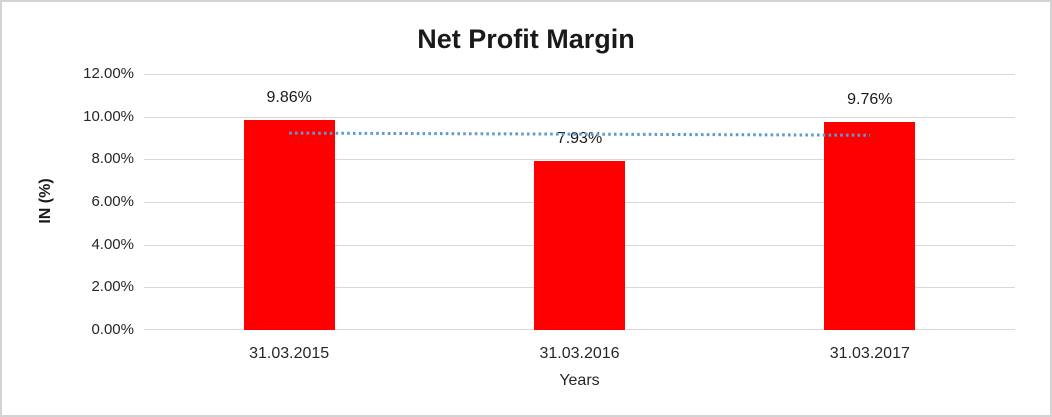 The image size is (1052, 417). Describe the element at coordinates (112, 201) in the screenshot. I see `y-tick-label: 6.00%` at that location.